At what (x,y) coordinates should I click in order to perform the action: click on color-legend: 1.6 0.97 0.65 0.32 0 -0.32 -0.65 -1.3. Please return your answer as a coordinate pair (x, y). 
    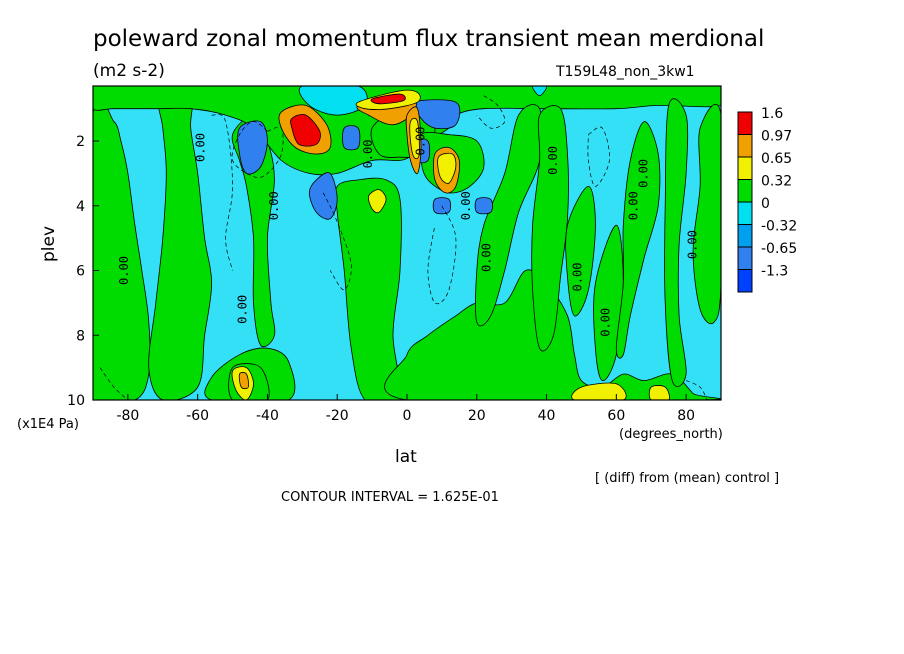
    Looking at the image, I should click on (767, 199).